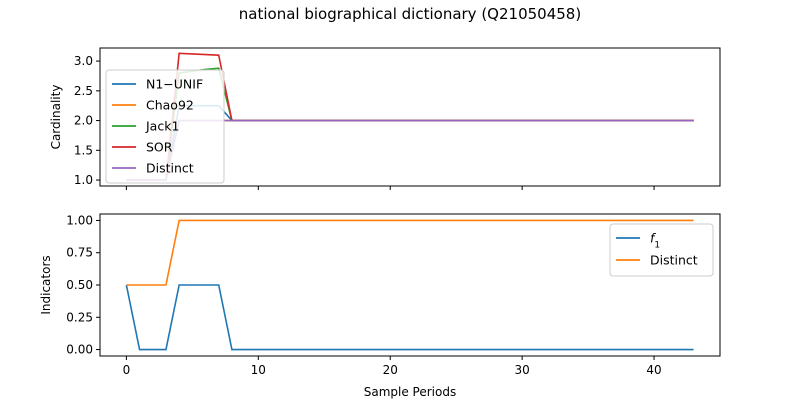  I want to click on y-tick-label: 3.0, so click(83, 61).